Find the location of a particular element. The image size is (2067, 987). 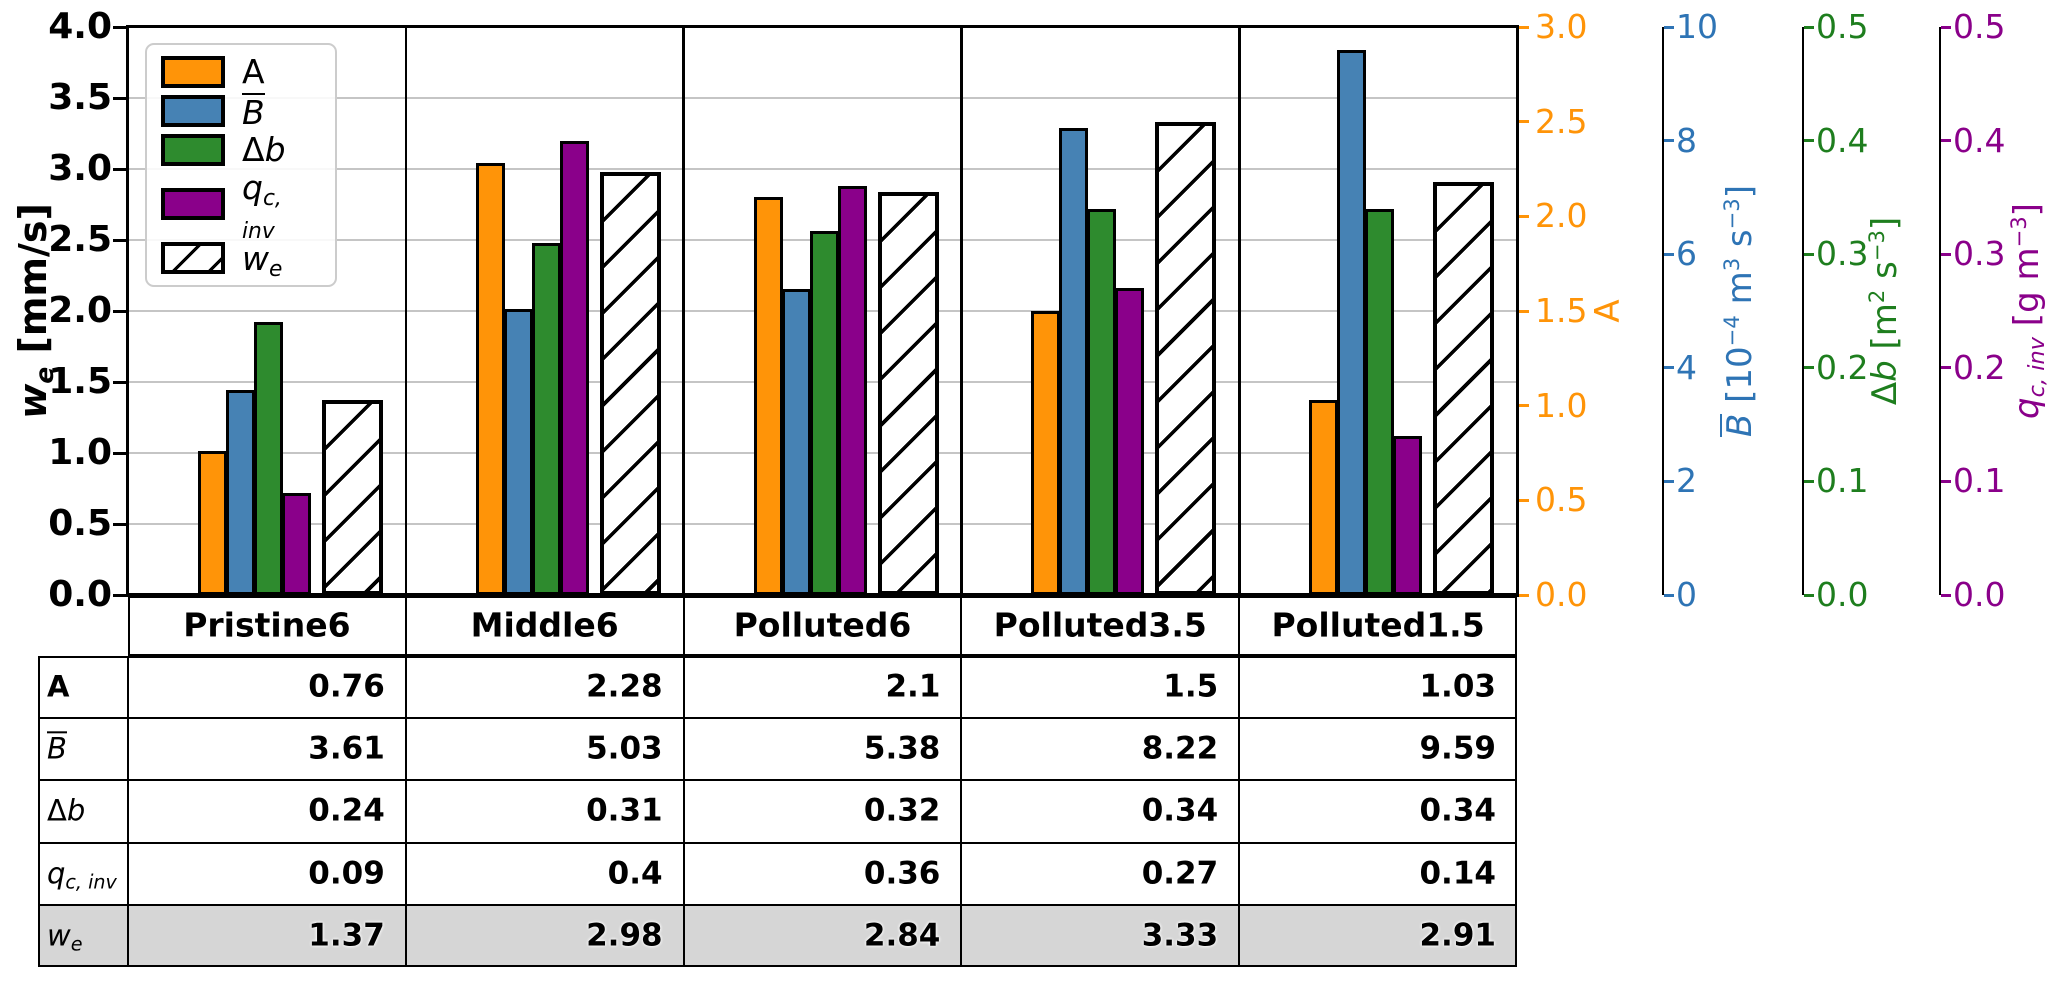

table-value: 2.98 is located at coordinates (624, 935).